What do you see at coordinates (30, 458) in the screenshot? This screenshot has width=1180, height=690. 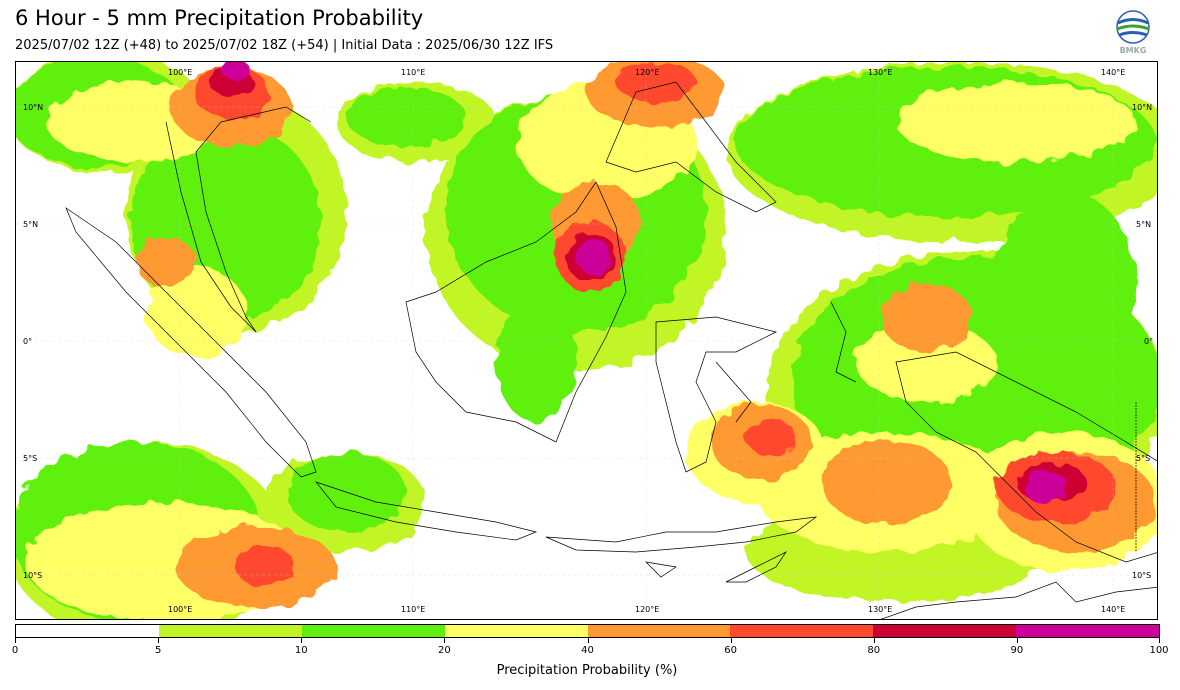 I see `lat-label-left-5s: 5°S` at bounding box center [30, 458].